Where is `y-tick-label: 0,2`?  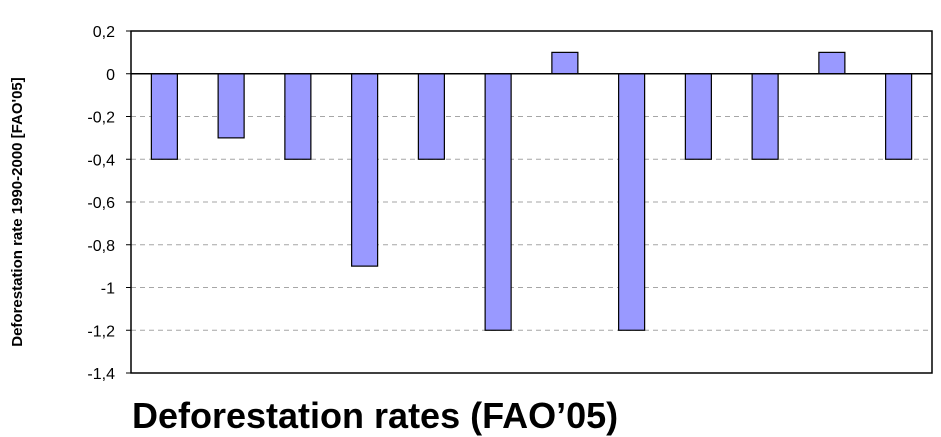 y-tick-label: 0,2 is located at coordinates (104, 32).